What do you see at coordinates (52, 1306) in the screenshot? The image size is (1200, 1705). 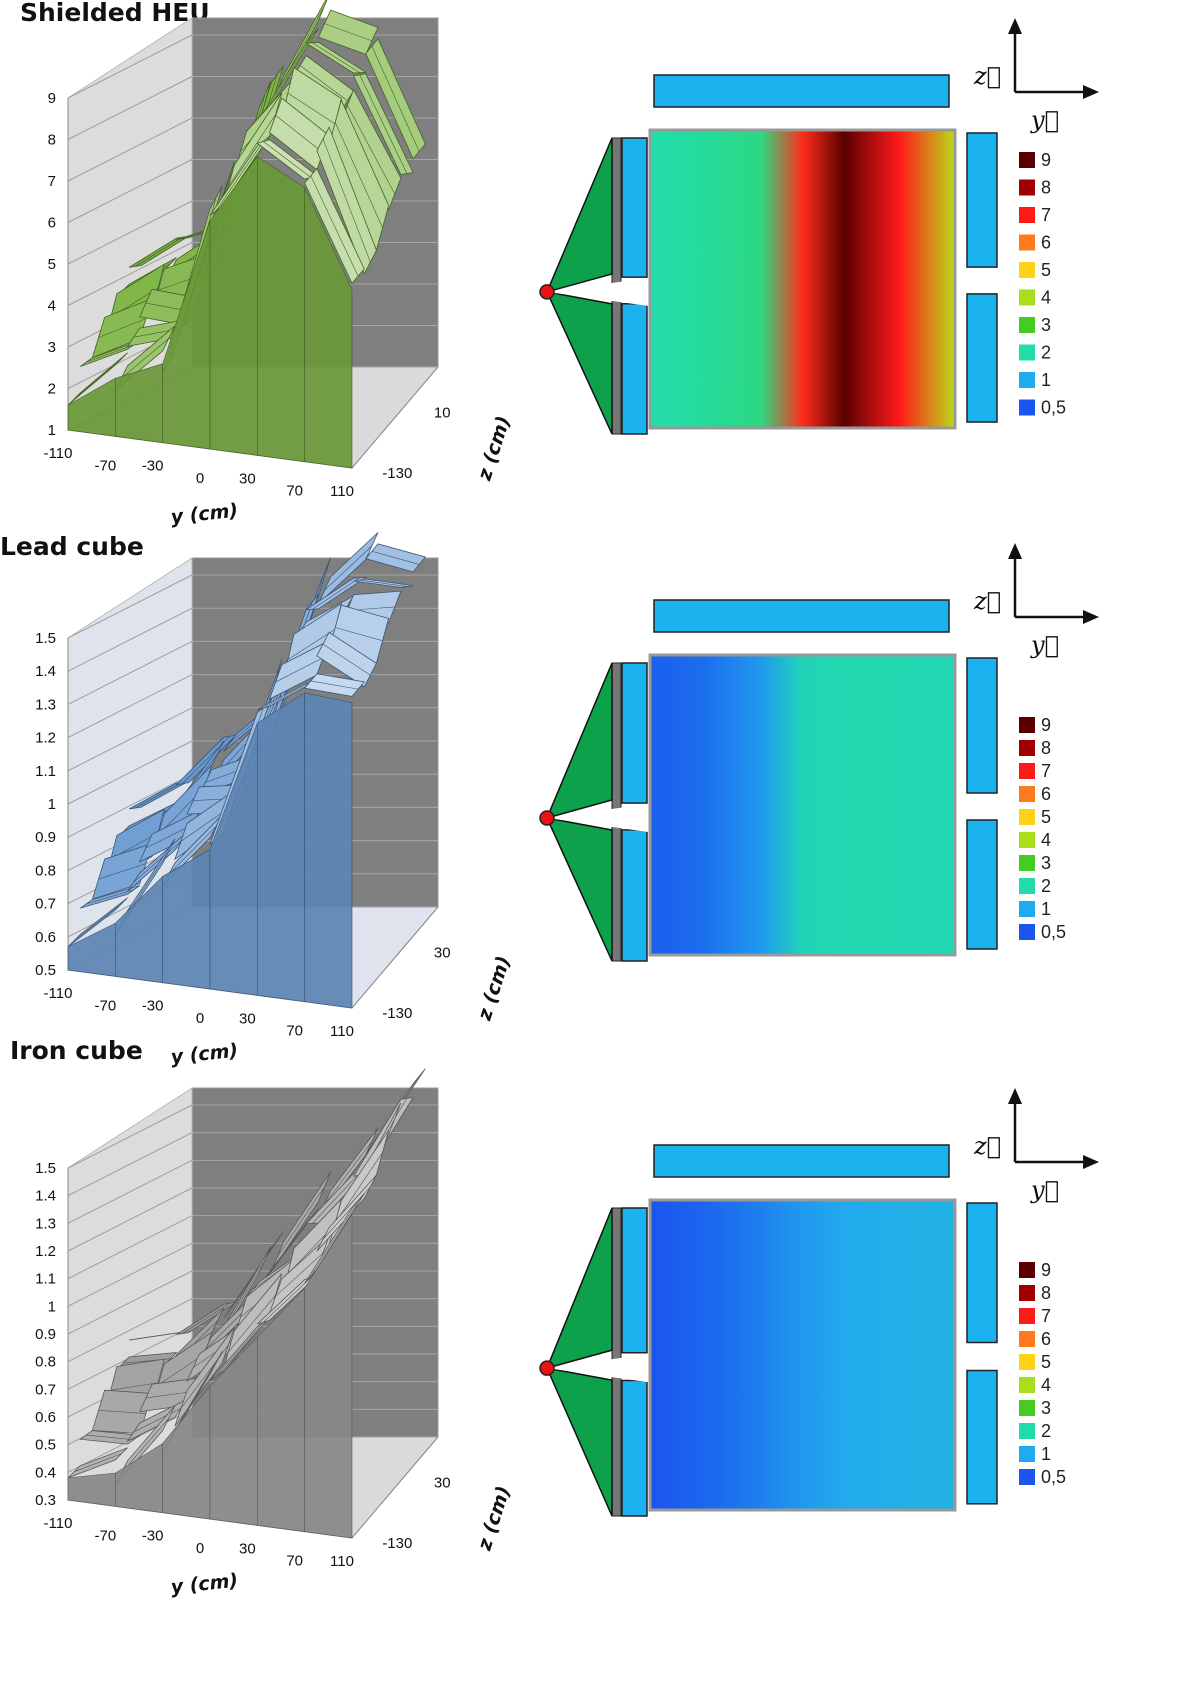 I see `y-tick-label: 1` at bounding box center [52, 1306].